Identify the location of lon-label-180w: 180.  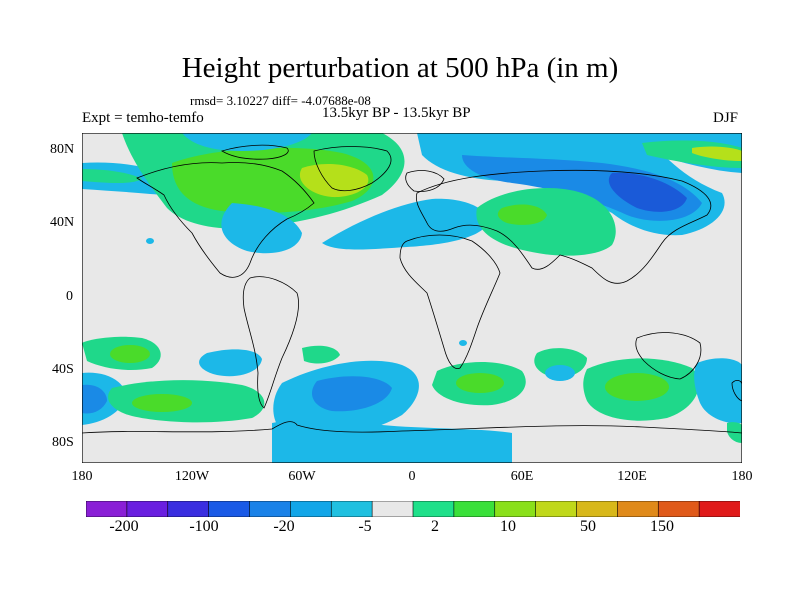
(82, 476).